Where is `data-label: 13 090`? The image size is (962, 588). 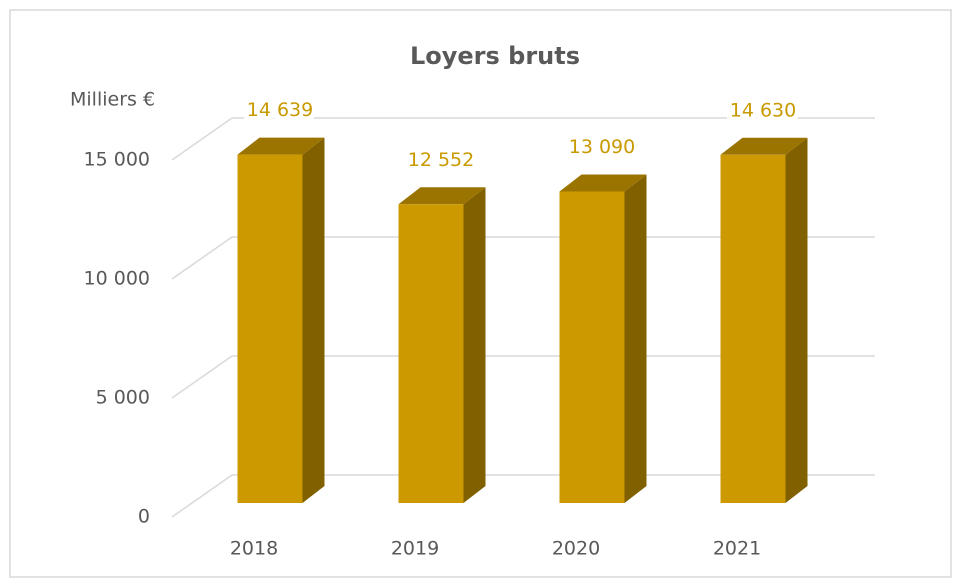
data-label: 13 090 is located at coordinates (602, 147).